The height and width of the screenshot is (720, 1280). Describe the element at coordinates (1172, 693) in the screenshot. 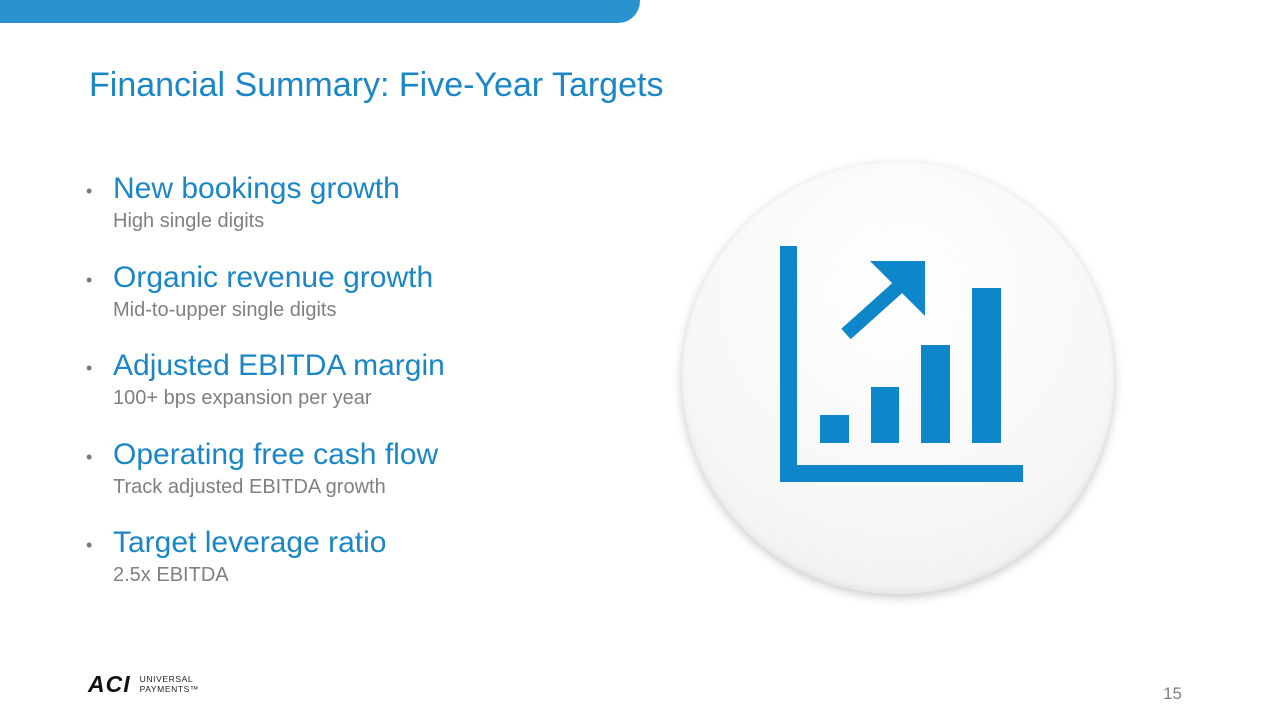

I see `page-number: 15` at that location.